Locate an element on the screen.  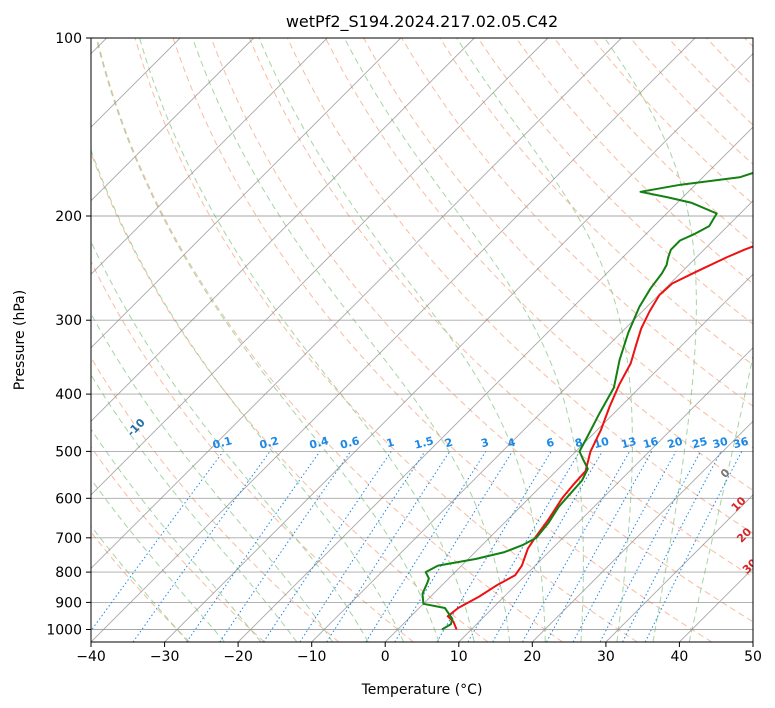
x-tick-label: −10 is located at coordinates (312, 657).